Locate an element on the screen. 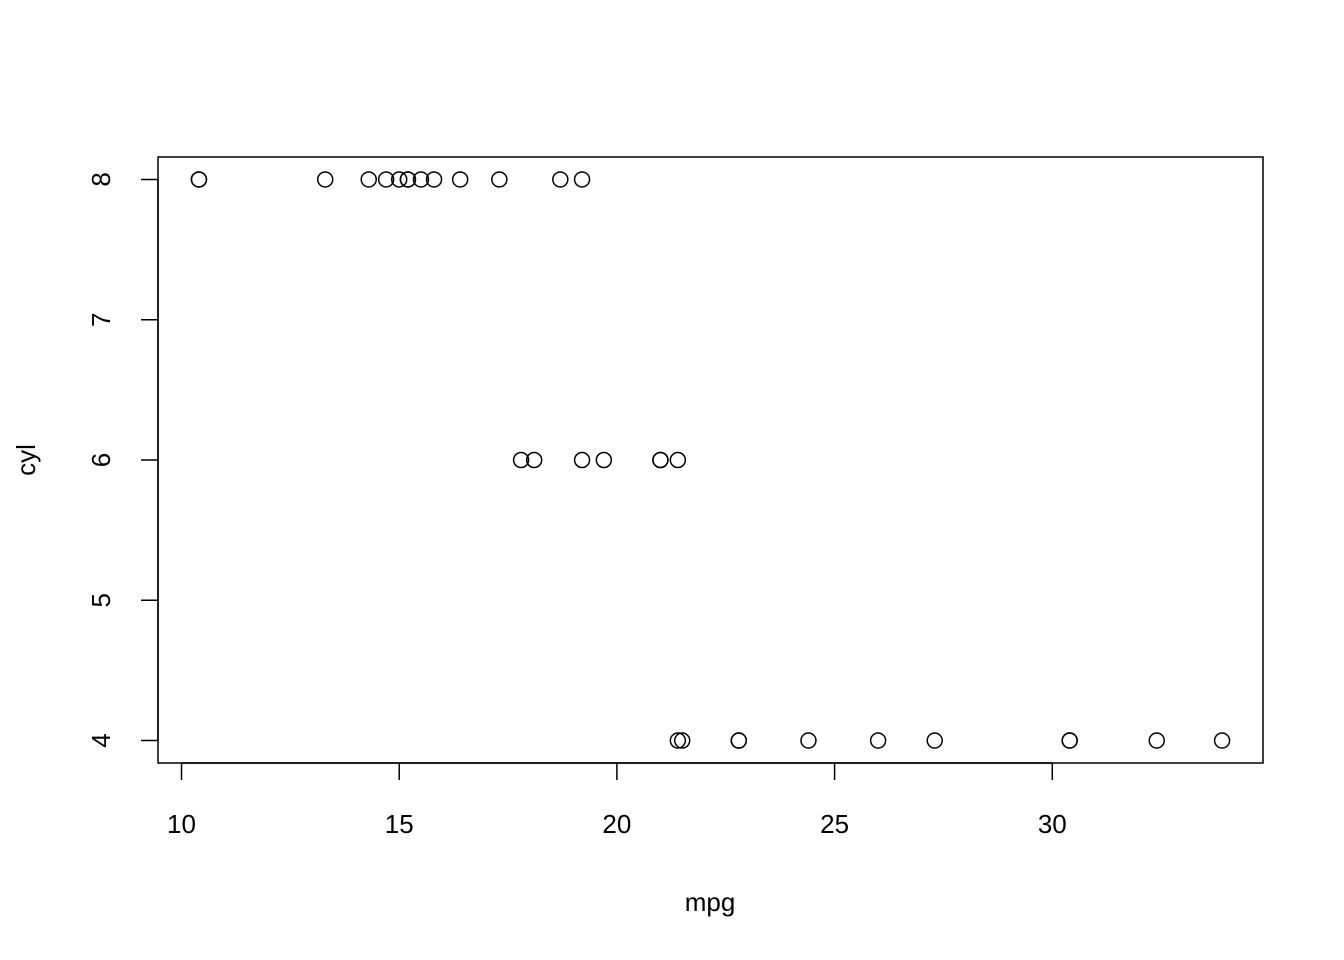  x-axis: 10 15 20 25 30 is located at coordinates (617, 800).